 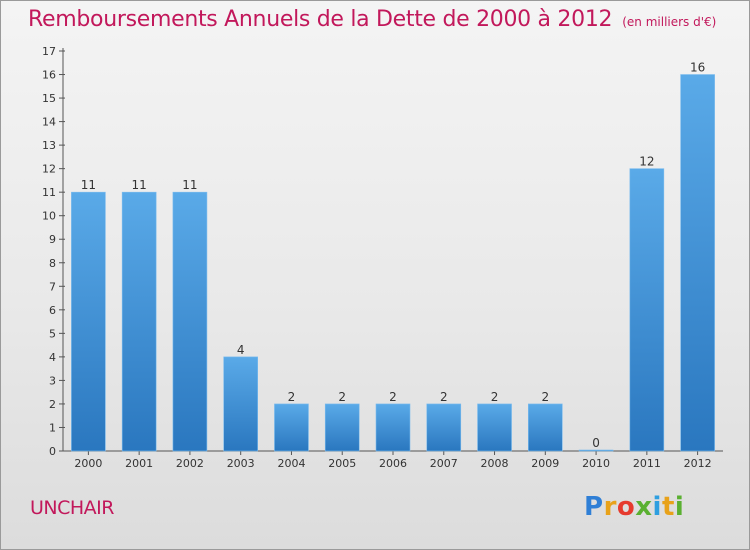 What do you see at coordinates (52, 310) in the screenshot?
I see `y-tick-label: 6` at bounding box center [52, 310].